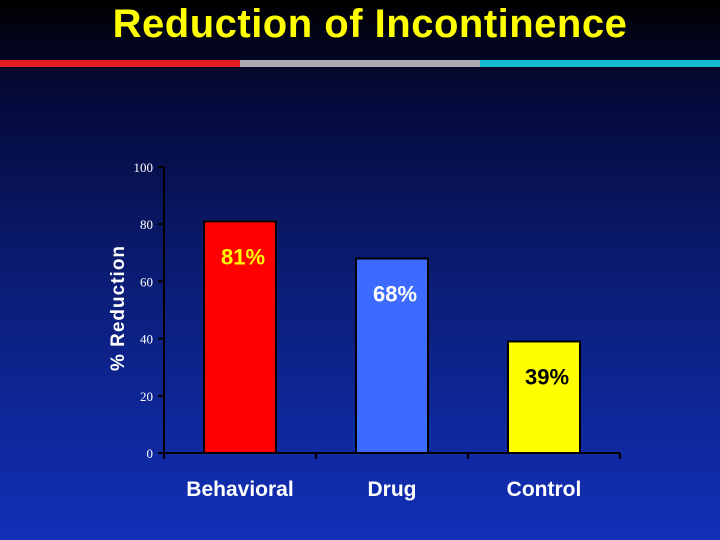  What do you see at coordinates (544, 489) in the screenshot?
I see `x-tick-label: Control` at bounding box center [544, 489].